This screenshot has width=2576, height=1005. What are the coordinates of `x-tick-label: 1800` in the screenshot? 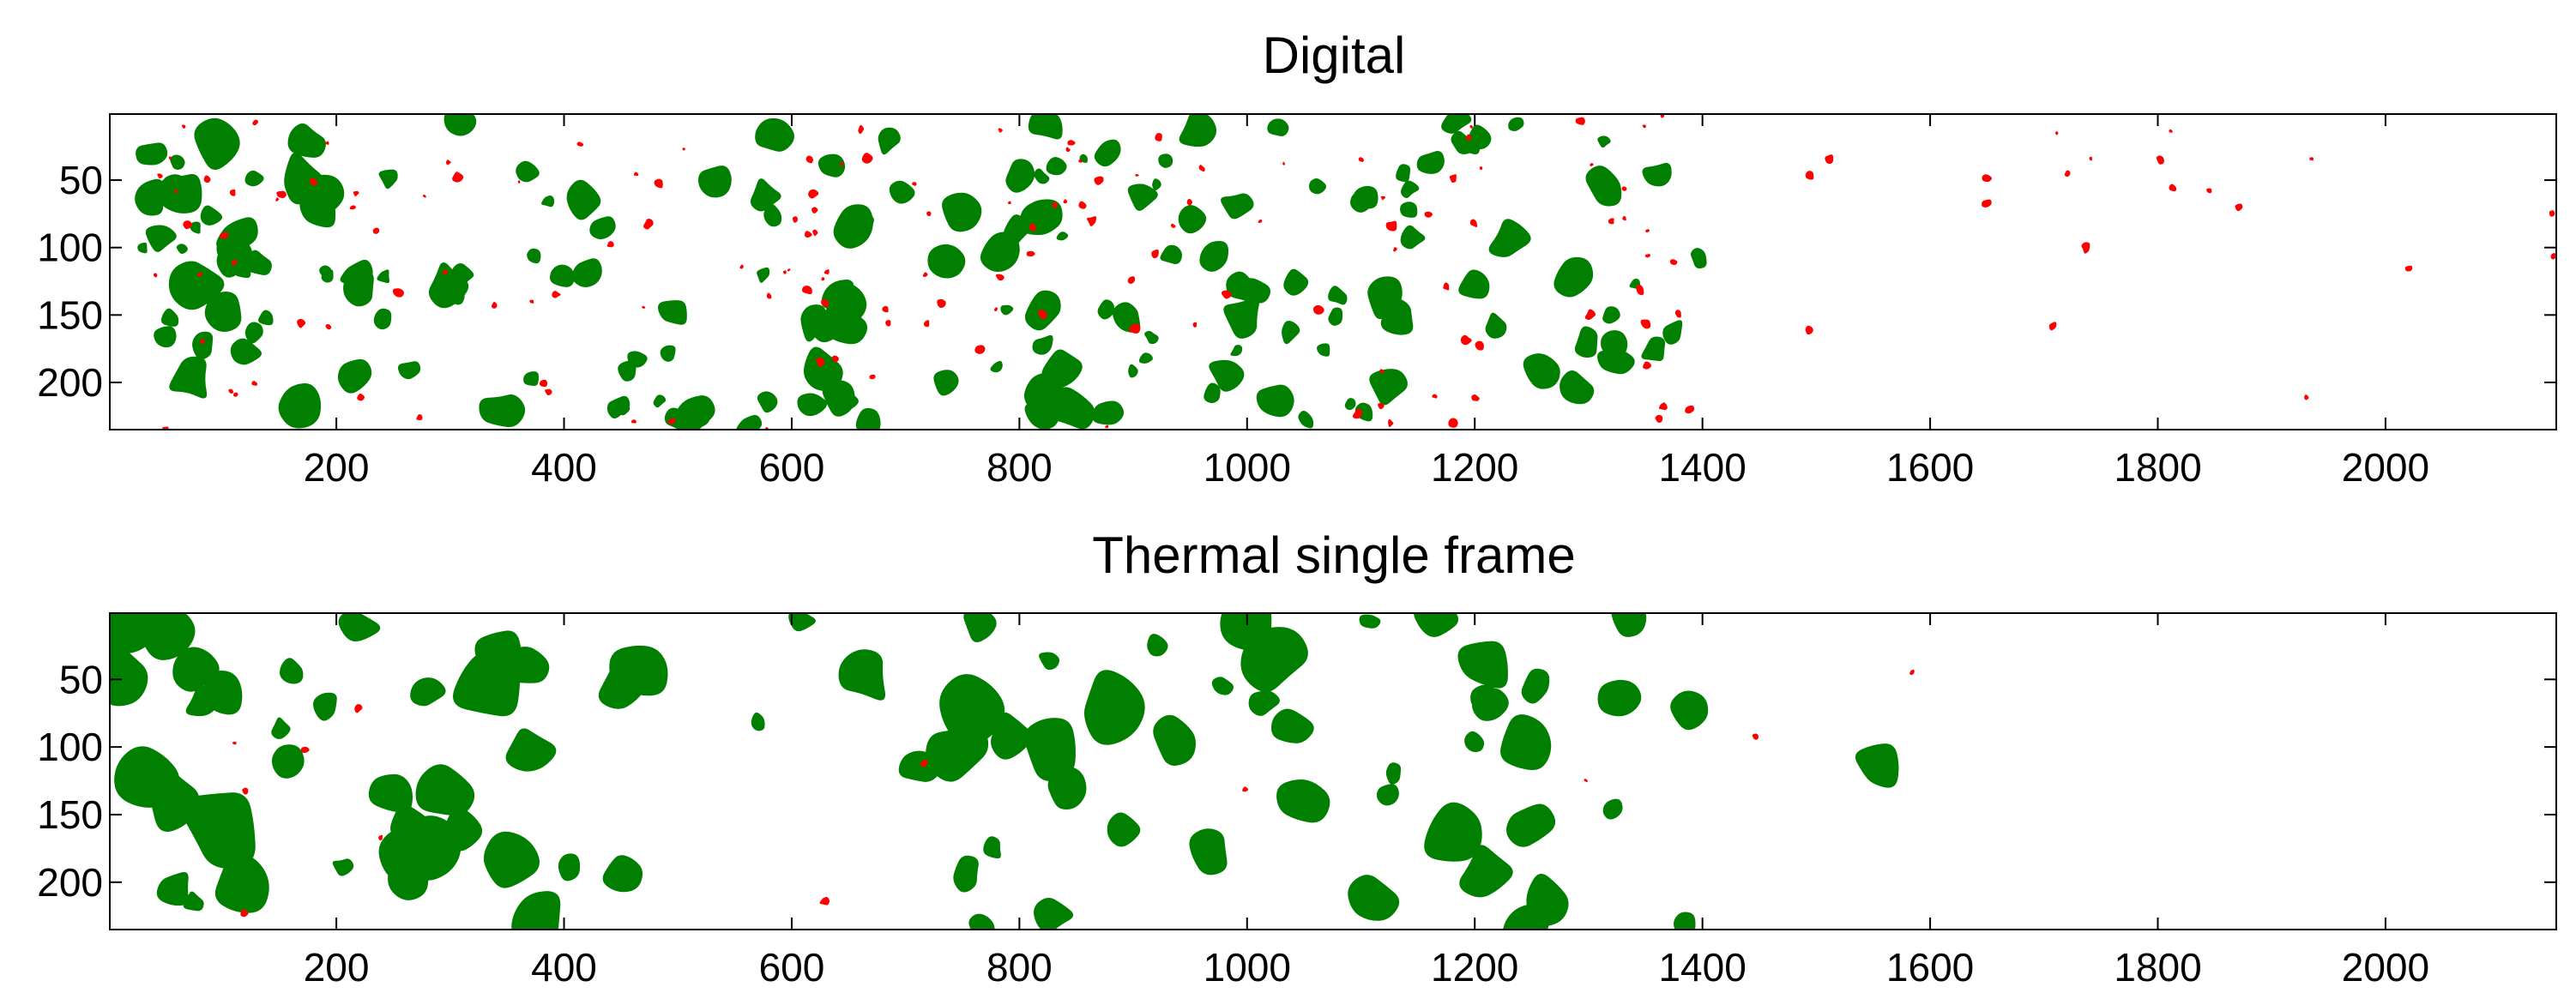 It's located at (2157, 467).